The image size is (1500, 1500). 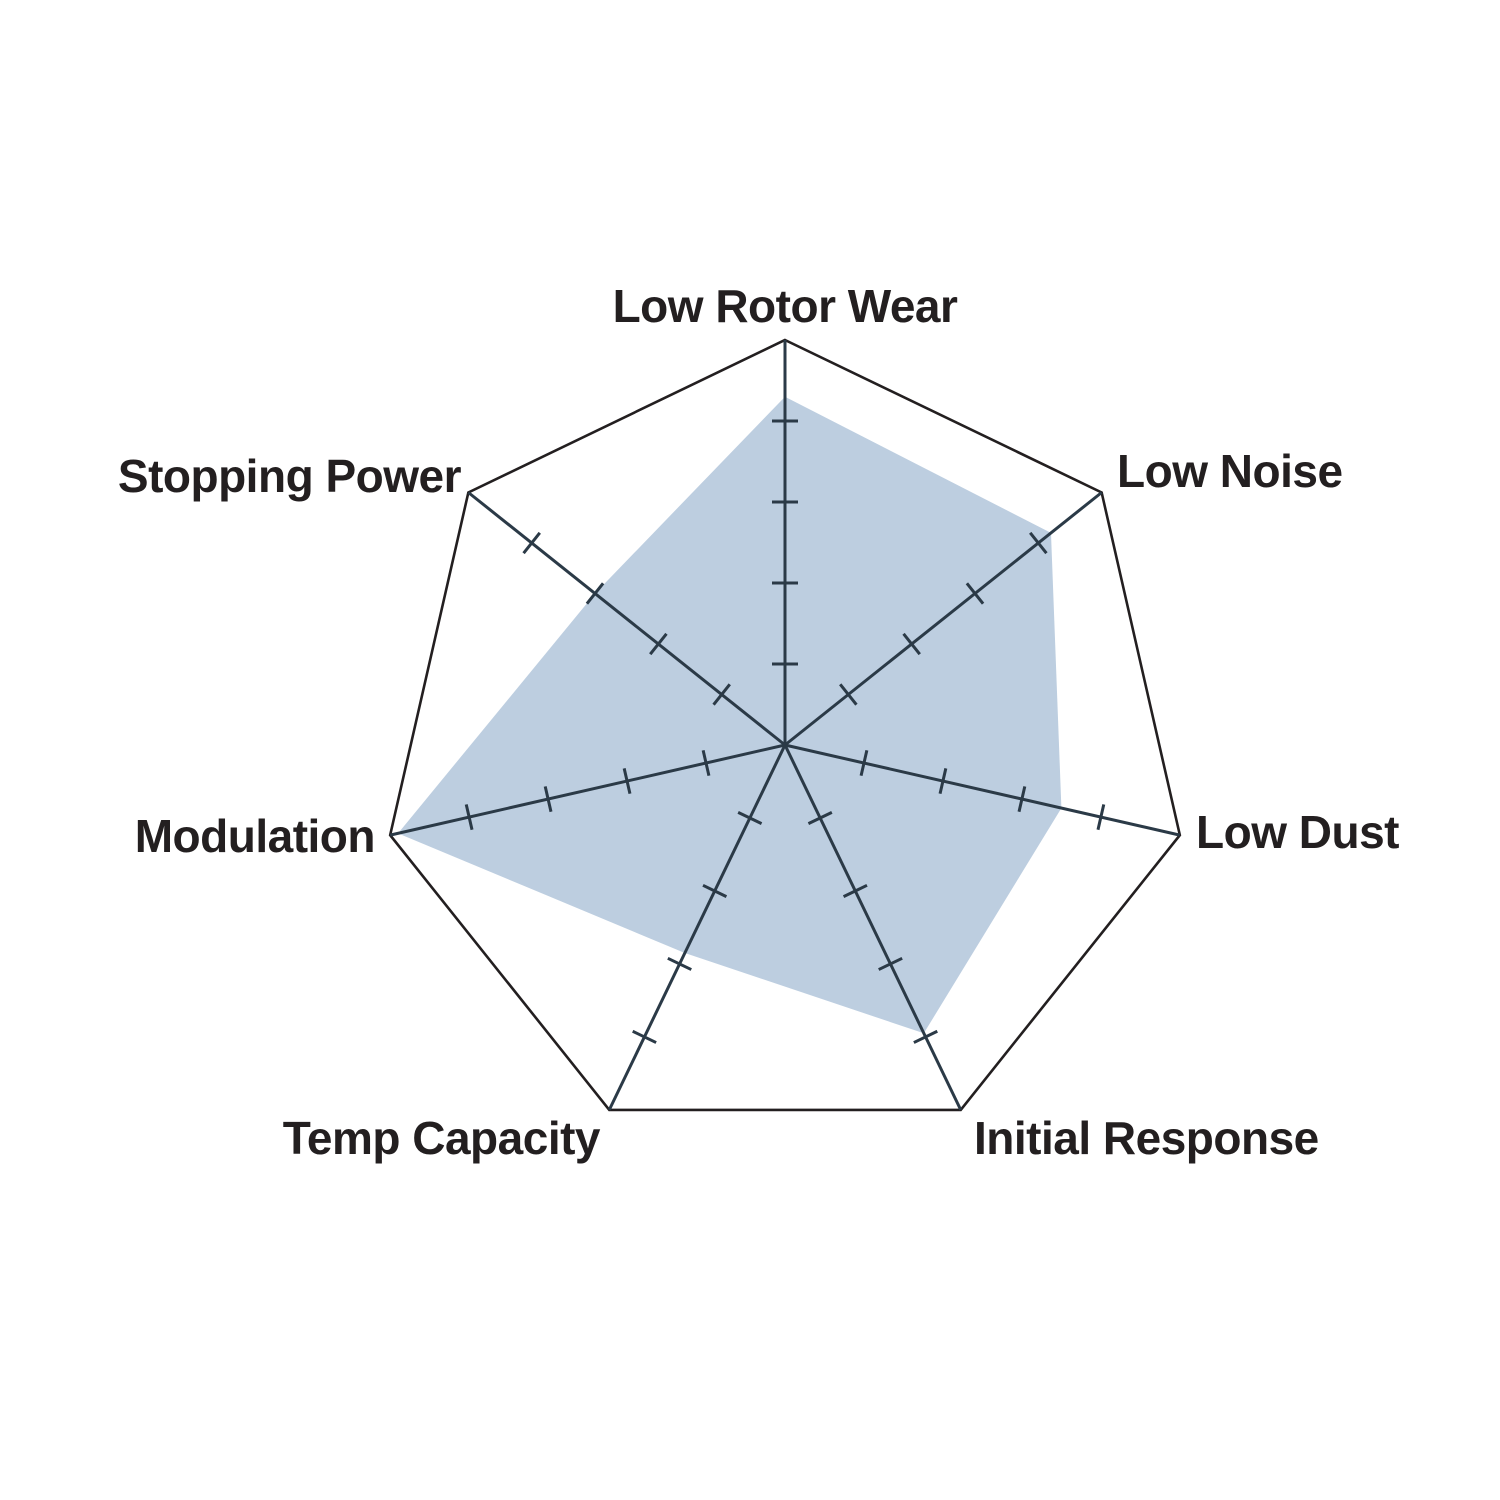 I want to click on axis-label-low-rotor-wear: Low Rotor Wear, so click(x=785, y=306).